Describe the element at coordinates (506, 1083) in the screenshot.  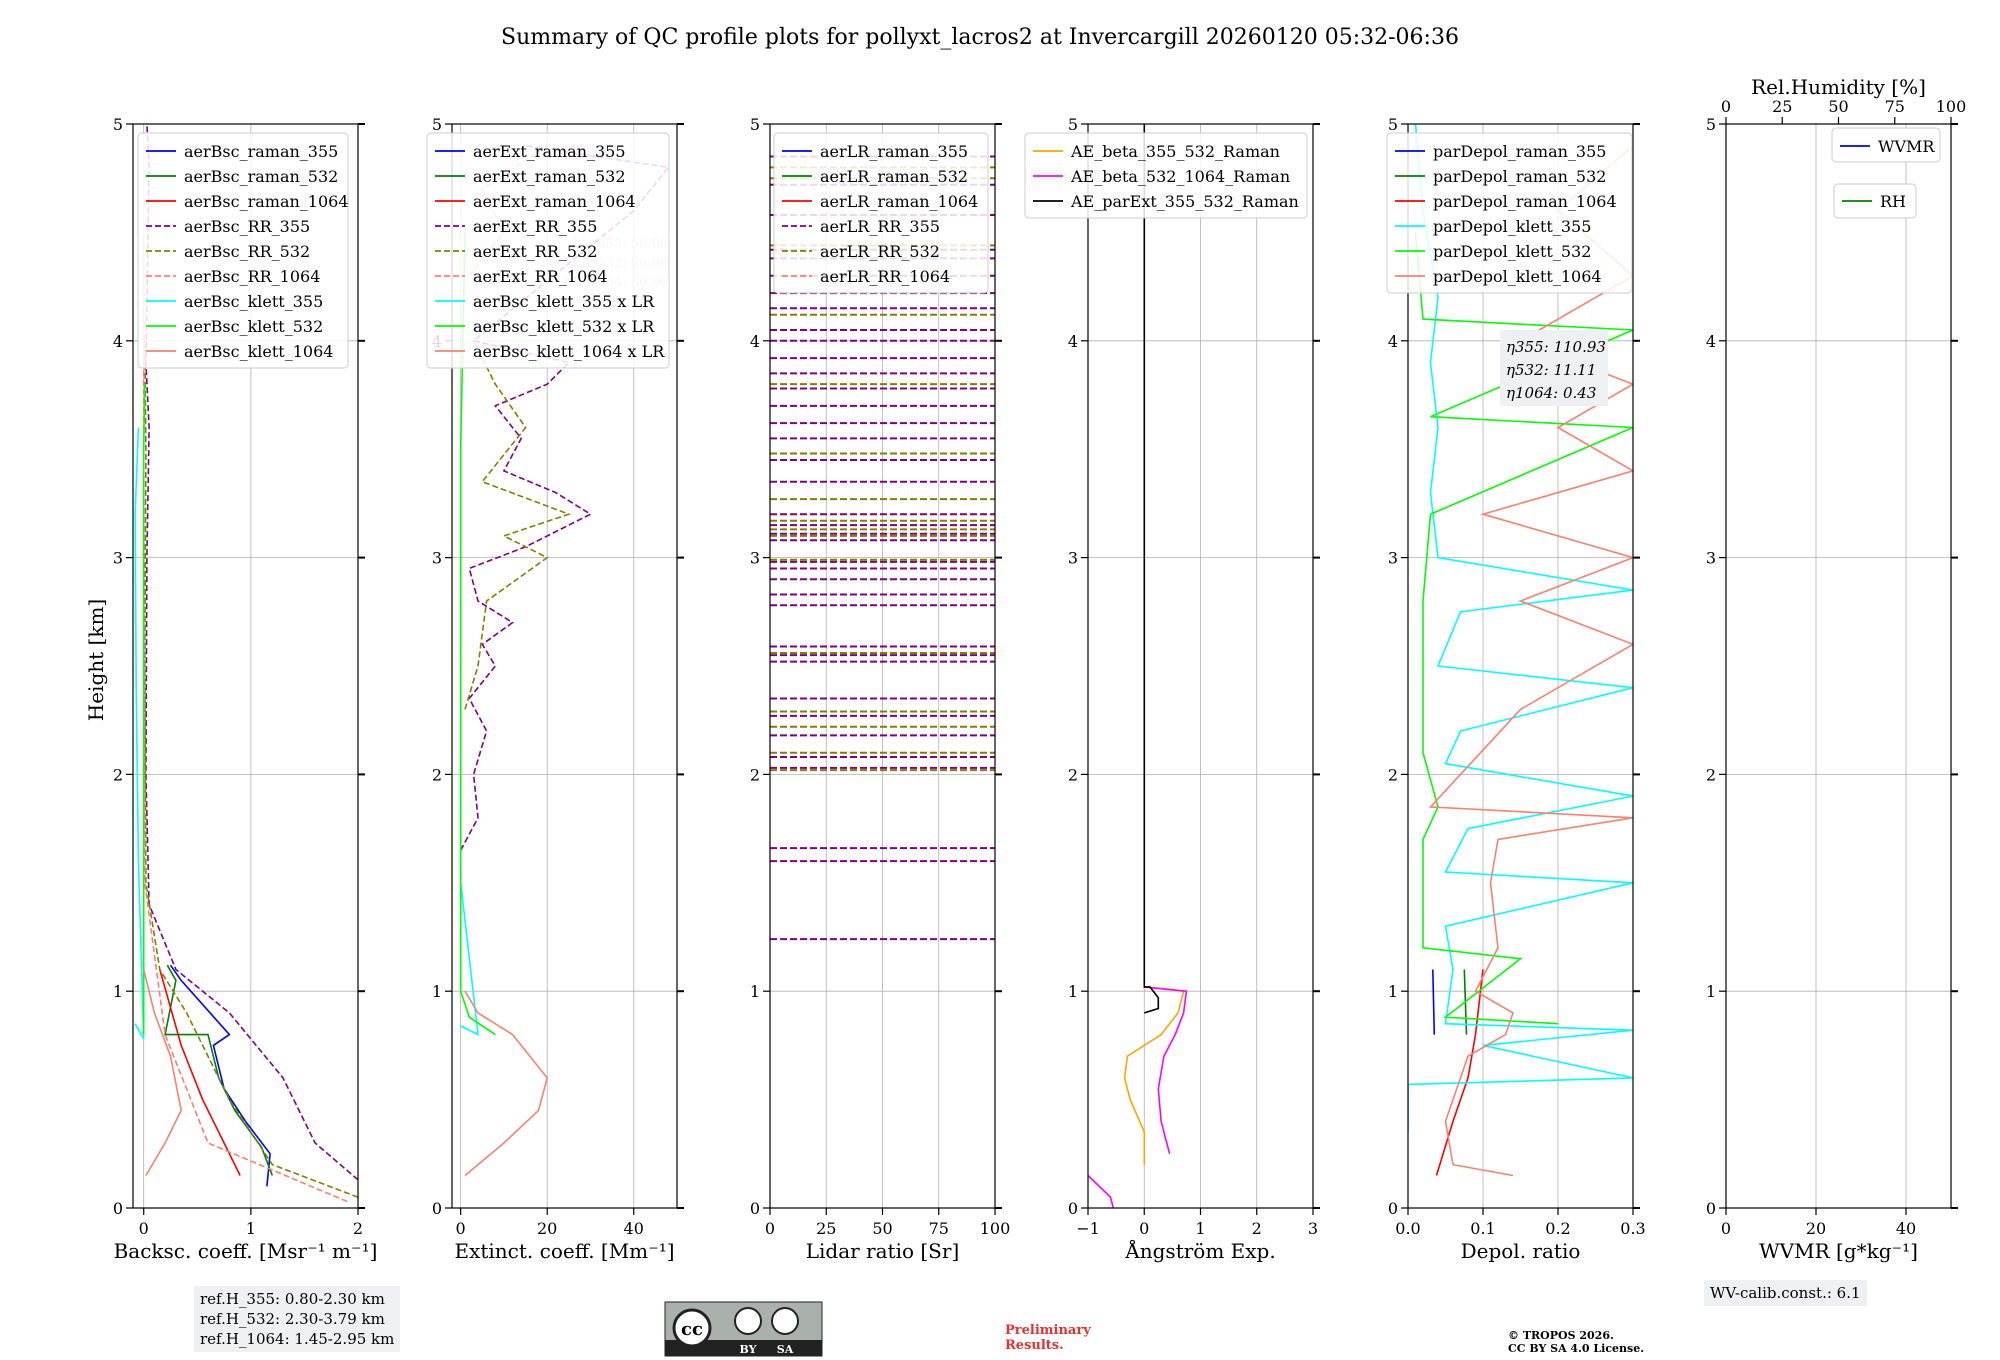
I see `series-aerBsc_klett_1064 x LR` at that location.